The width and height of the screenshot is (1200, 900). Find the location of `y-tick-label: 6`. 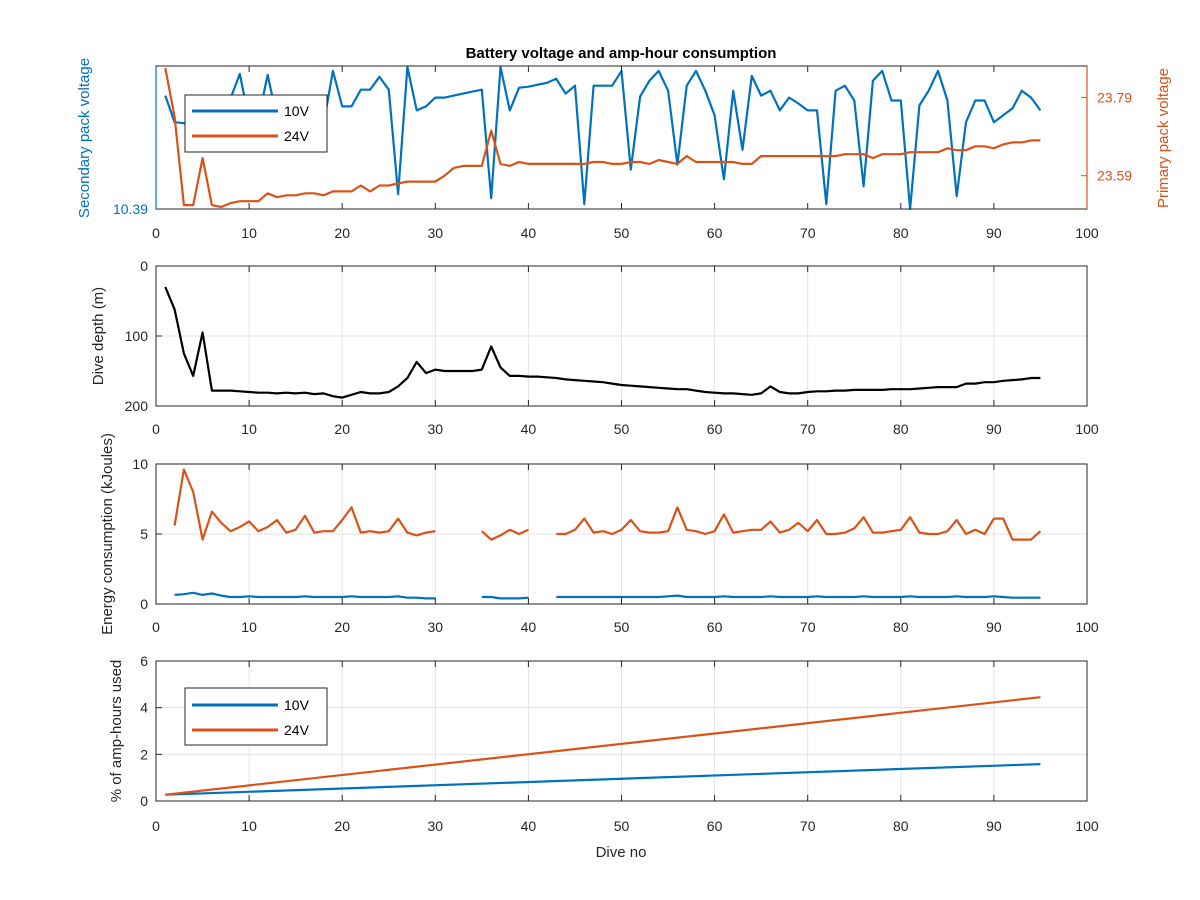

y-tick-label: 6 is located at coordinates (144, 661).